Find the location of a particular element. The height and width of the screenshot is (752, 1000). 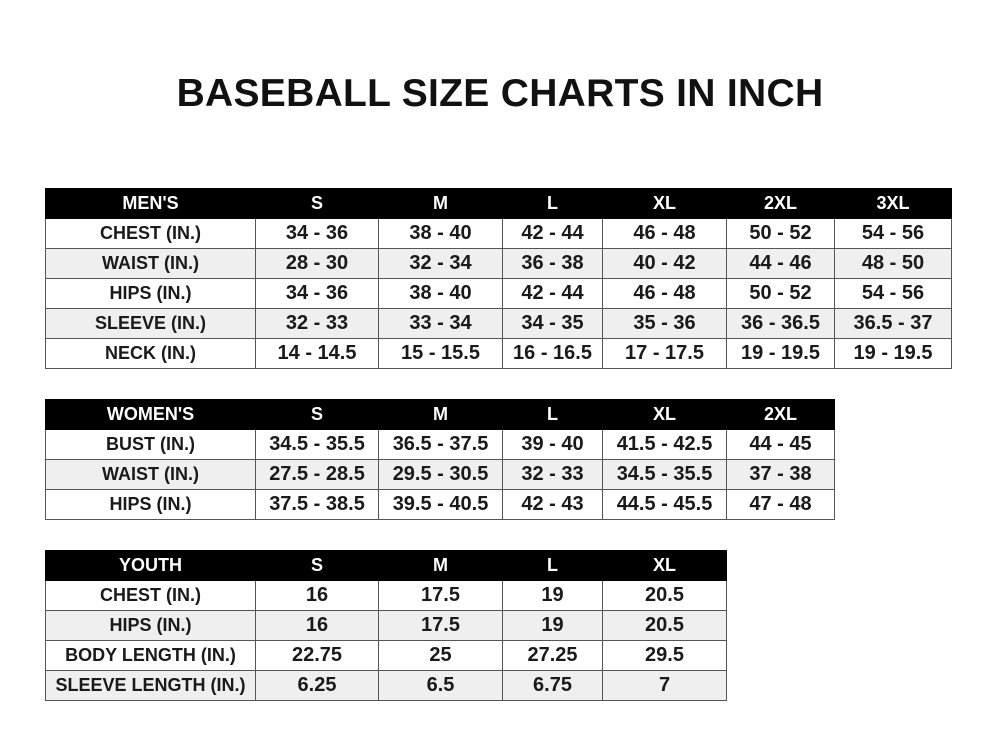

size-value: 36 - 36.5 is located at coordinates (780, 323).